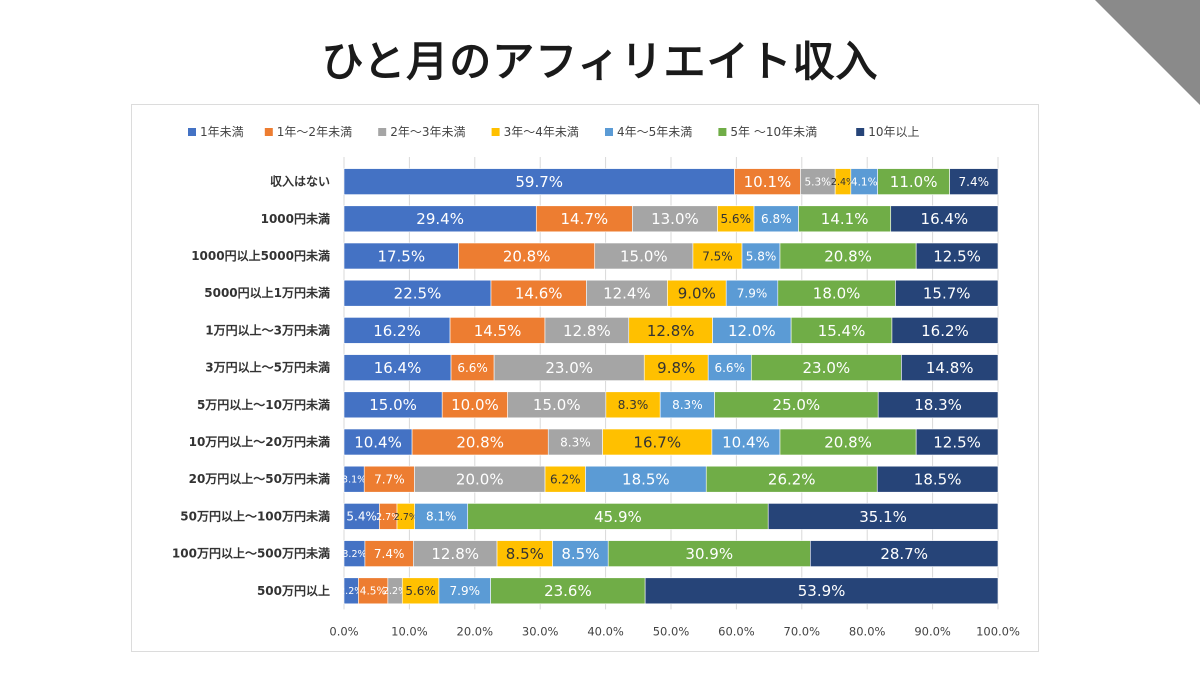 The image size is (1200, 675). Describe the element at coordinates (418, 294) in the screenshot. I see `data-label: 22.5%` at that location.